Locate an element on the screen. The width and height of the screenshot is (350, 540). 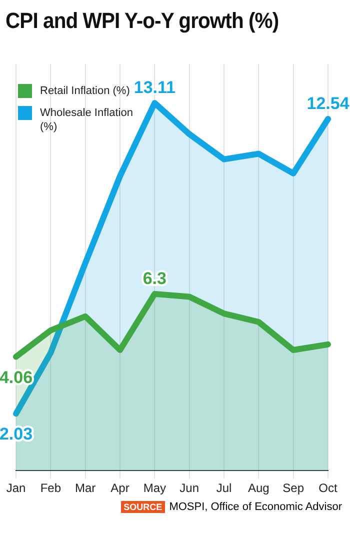
x-tick-label: Mar is located at coordinates (85, 488).